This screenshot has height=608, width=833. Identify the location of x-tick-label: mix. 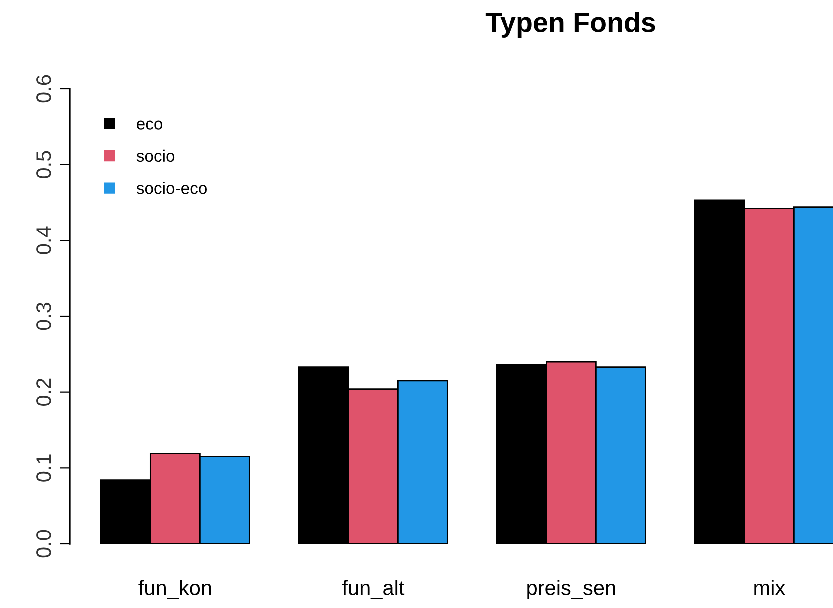
(770, 588).